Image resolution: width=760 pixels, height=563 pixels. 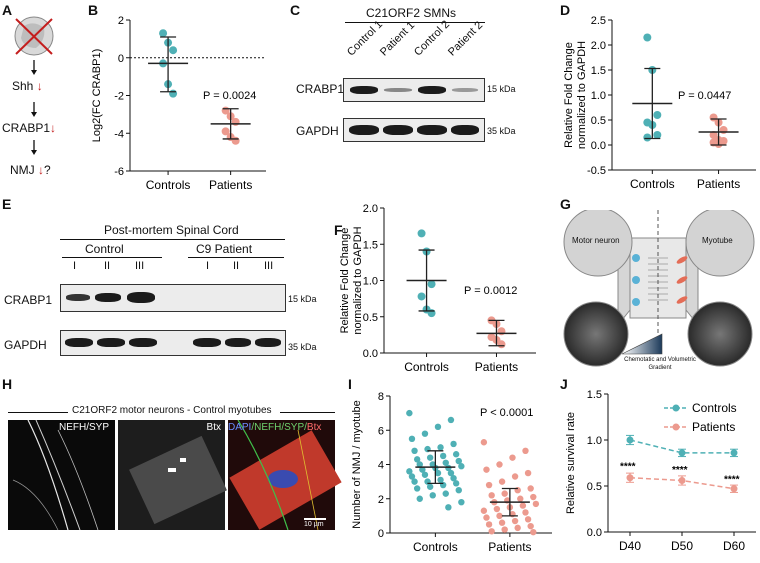 I want to click on question-mark: ?, so click(x=47, y=170).